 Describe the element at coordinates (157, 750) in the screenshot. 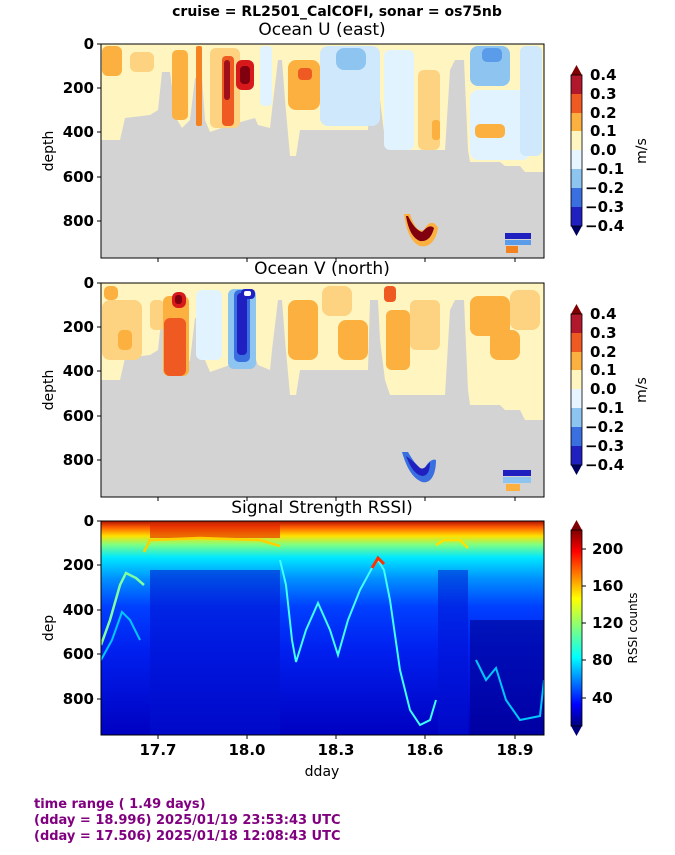

I see `x-tick-label: 17.7` at that location.